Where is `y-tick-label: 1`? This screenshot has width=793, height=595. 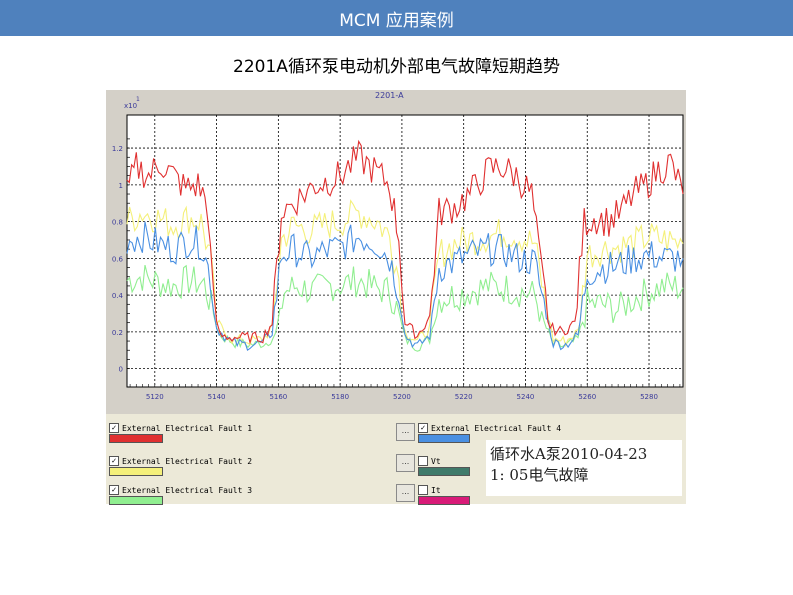
y-tick-label: 1 is located at coordinates (121, 186).